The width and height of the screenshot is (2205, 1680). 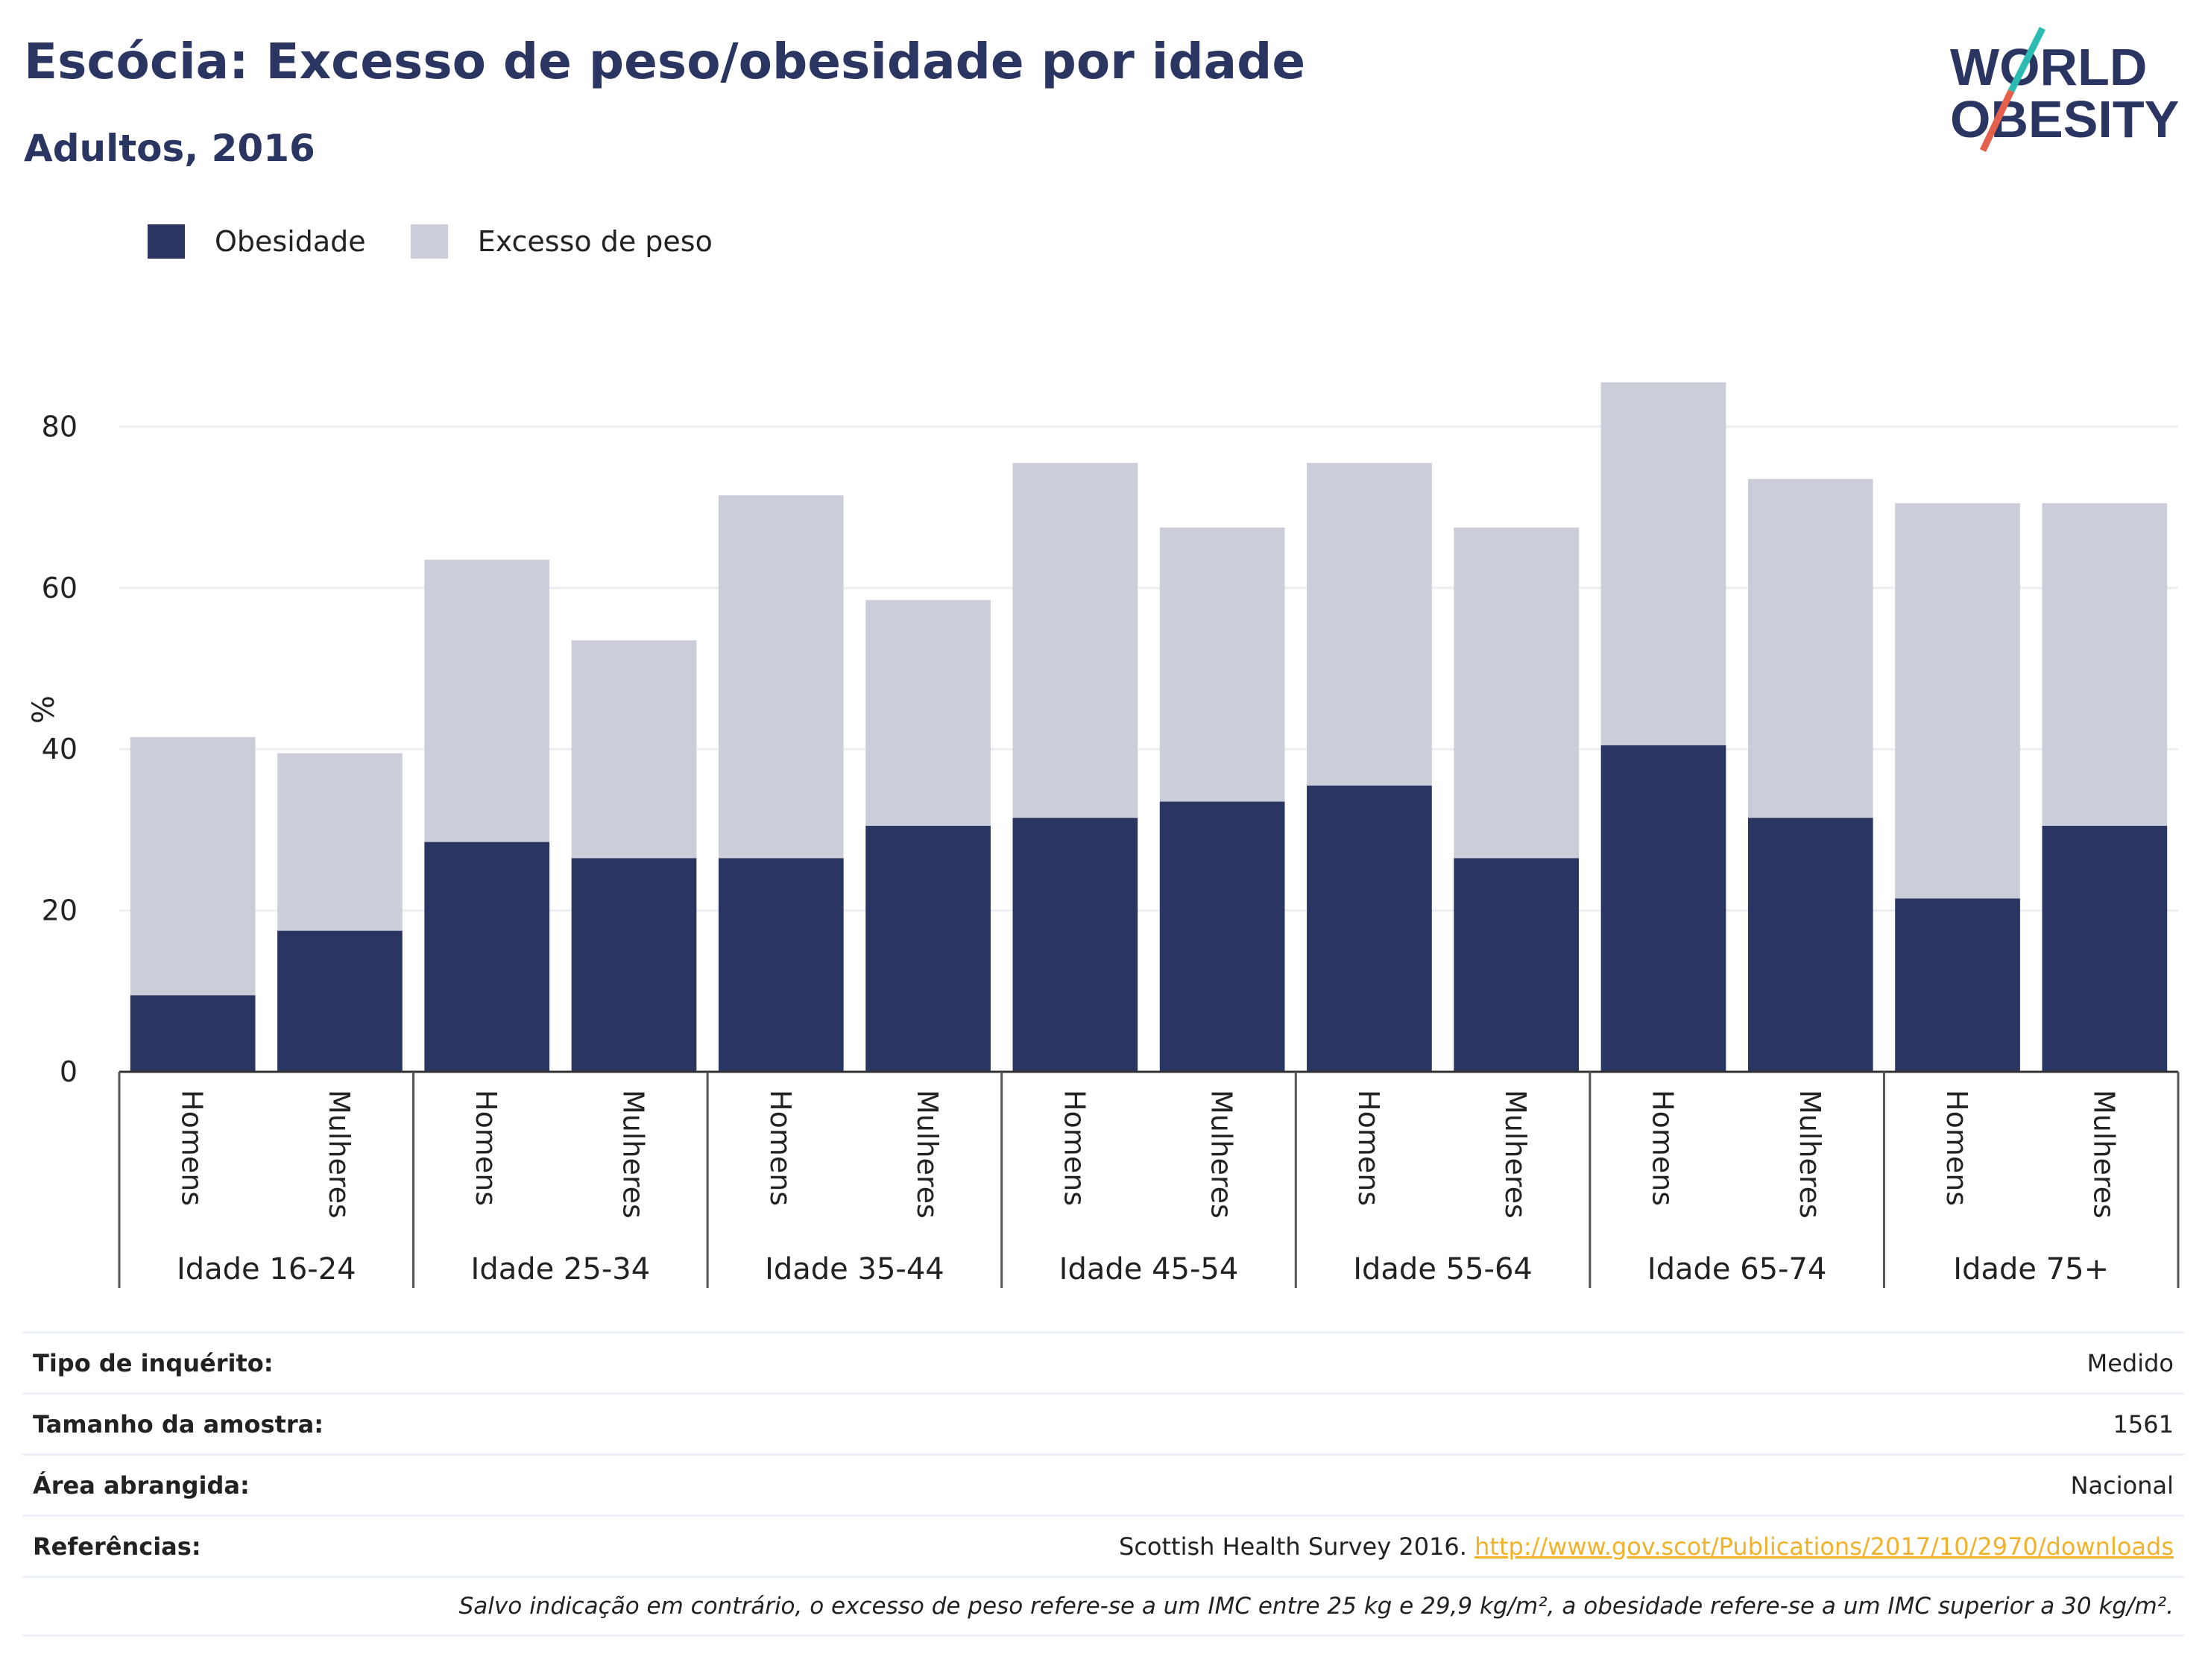 I want to click on y-tick-label: 80, so click(x=60, y=426).